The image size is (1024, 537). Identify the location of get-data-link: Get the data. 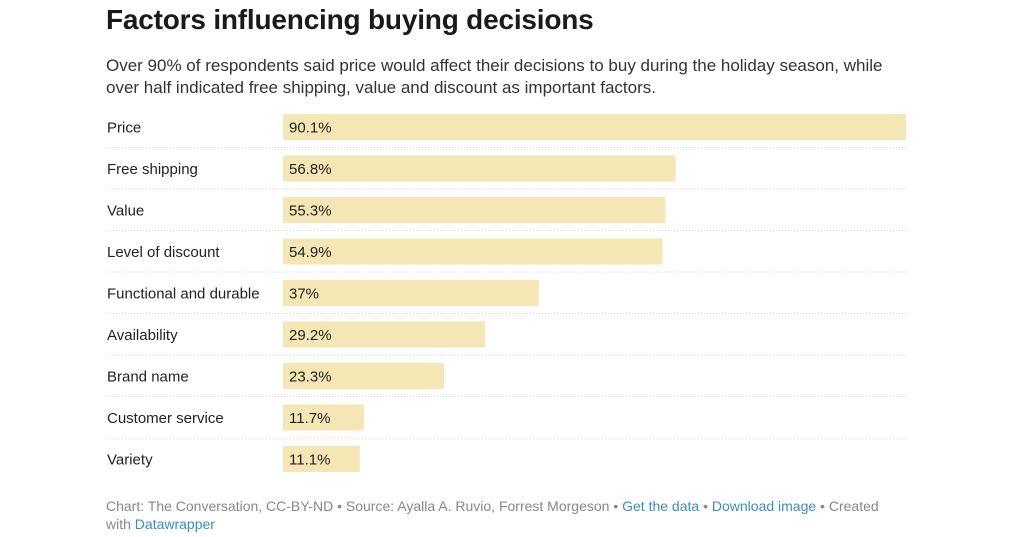
(661, 506).